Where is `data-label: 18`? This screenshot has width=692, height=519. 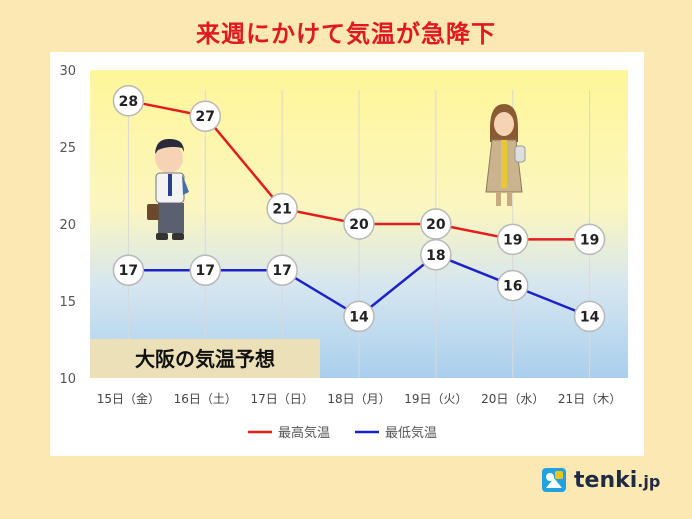 data-label: 18 is located at coordinates (435, 256).